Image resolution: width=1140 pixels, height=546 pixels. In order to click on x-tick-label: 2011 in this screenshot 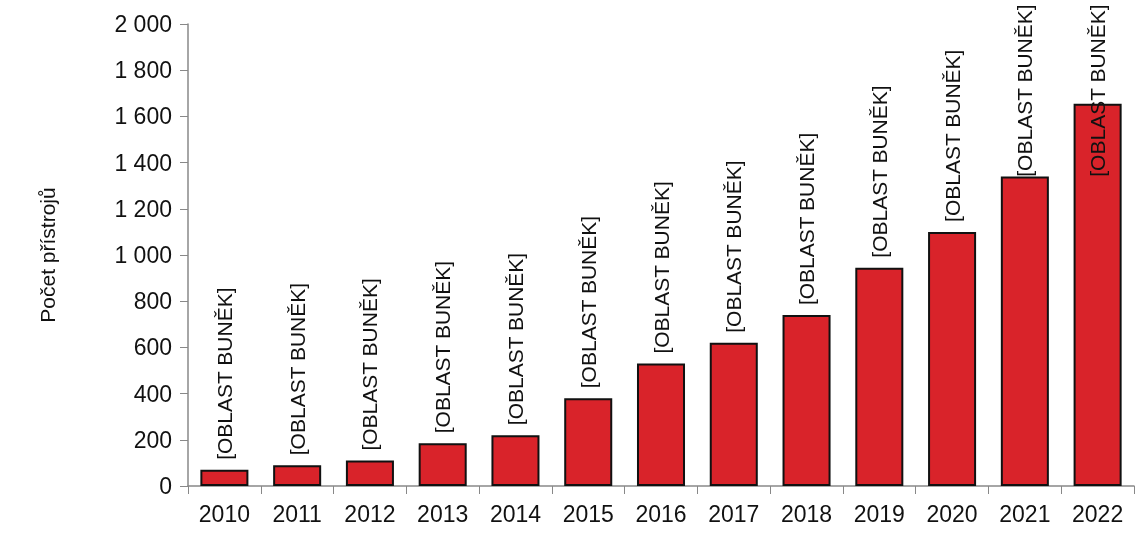, I will do `click(297, 513)`.